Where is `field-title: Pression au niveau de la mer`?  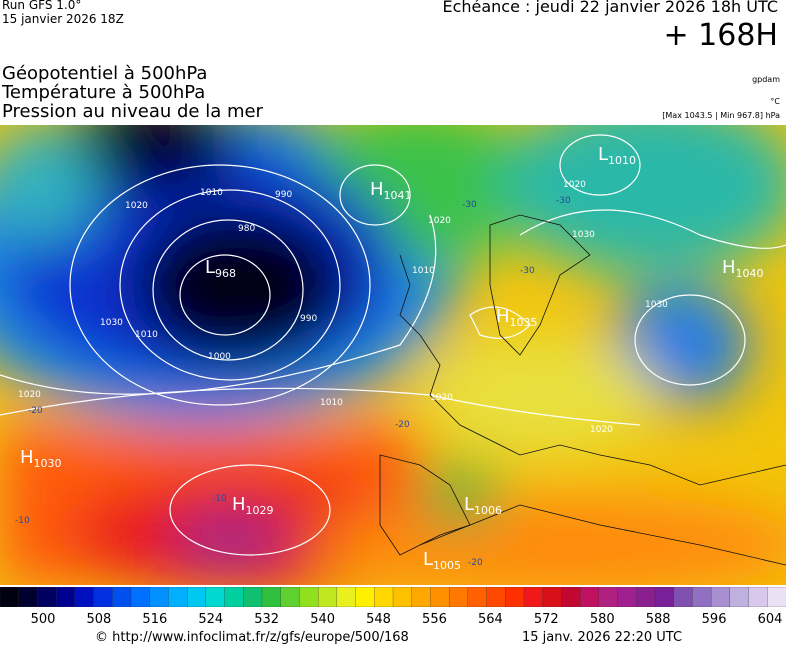 field-title: Pression au niveau de la mer is located at coordinates (132, 111).